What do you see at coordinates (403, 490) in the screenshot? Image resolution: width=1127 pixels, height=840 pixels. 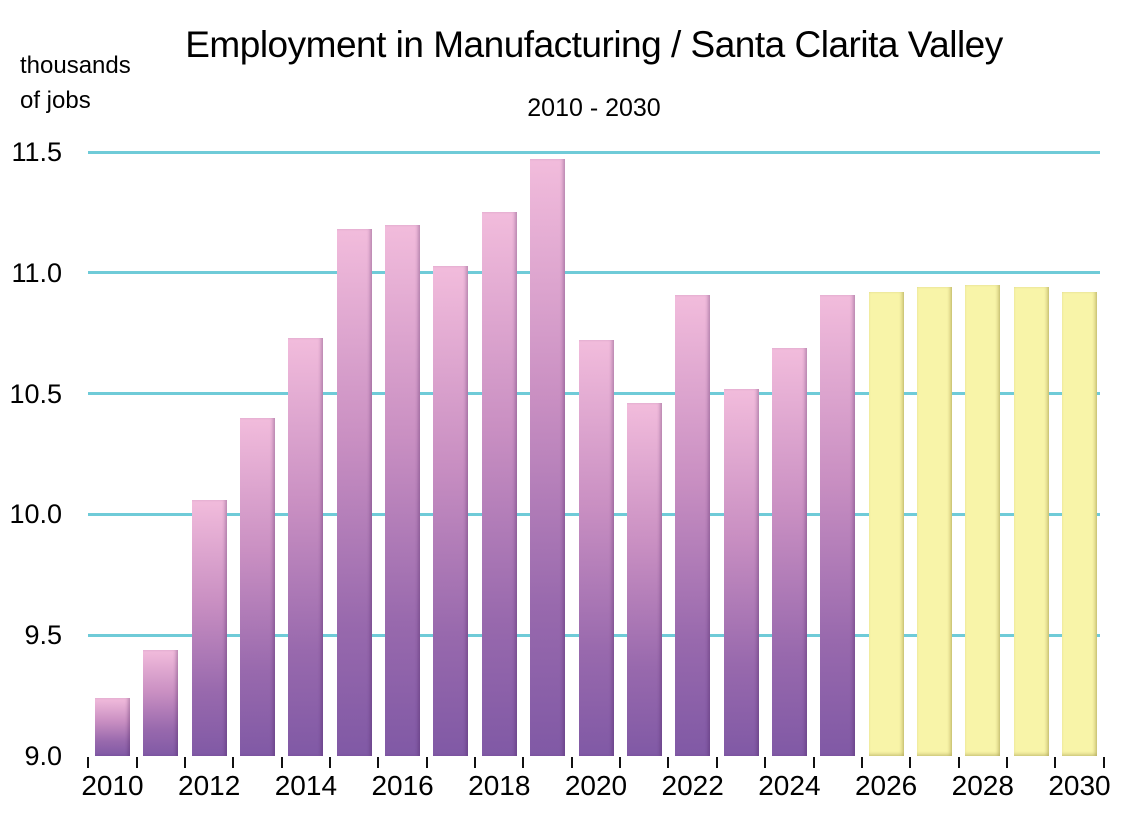 I see `bar-2016` at bounding box center [403, 490].